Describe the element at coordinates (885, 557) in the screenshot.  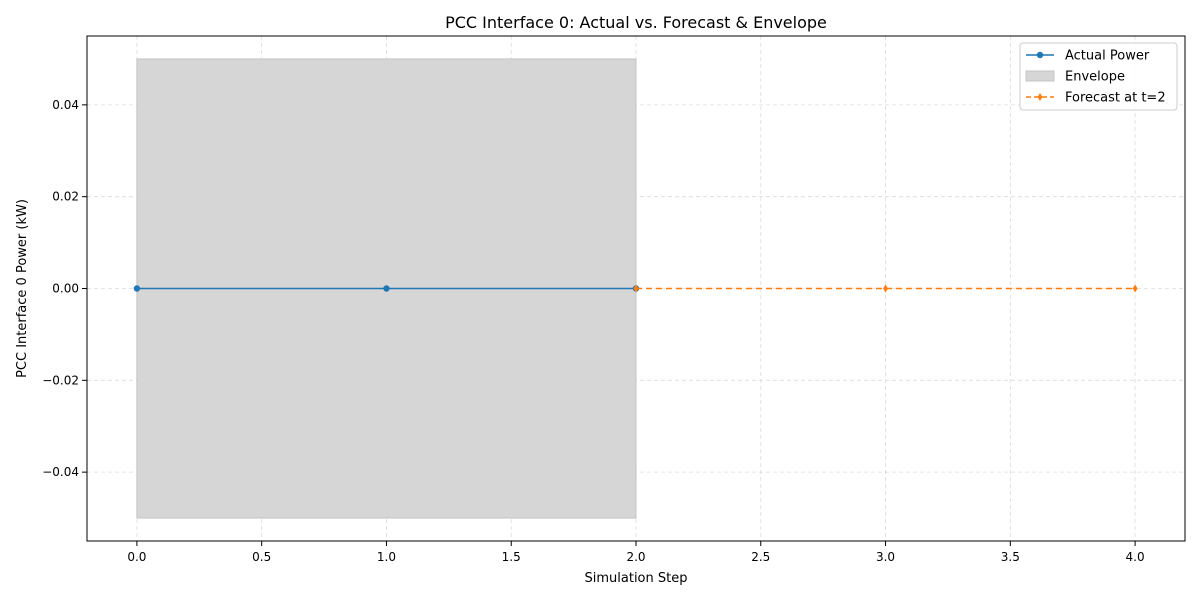
I see `x-tick-label: 3.0` at that location.